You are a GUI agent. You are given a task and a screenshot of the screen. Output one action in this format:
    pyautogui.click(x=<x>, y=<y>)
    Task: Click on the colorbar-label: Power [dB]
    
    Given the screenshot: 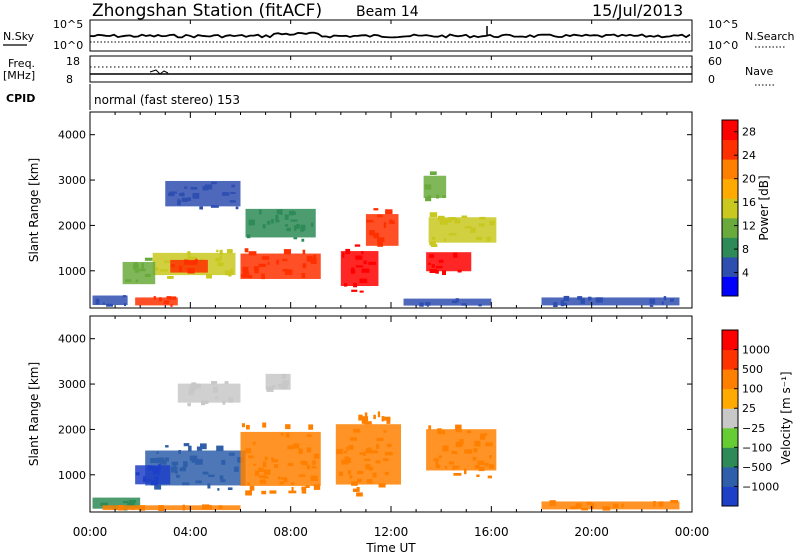 What is the action you would take?
    pyautogui.click(x=764, y=207)
    